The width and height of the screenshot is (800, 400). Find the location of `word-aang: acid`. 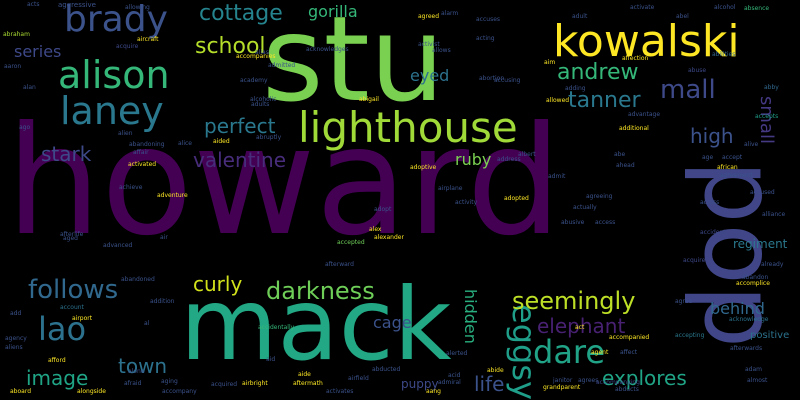

word-aang: acid is located at coordinates (454, 375).